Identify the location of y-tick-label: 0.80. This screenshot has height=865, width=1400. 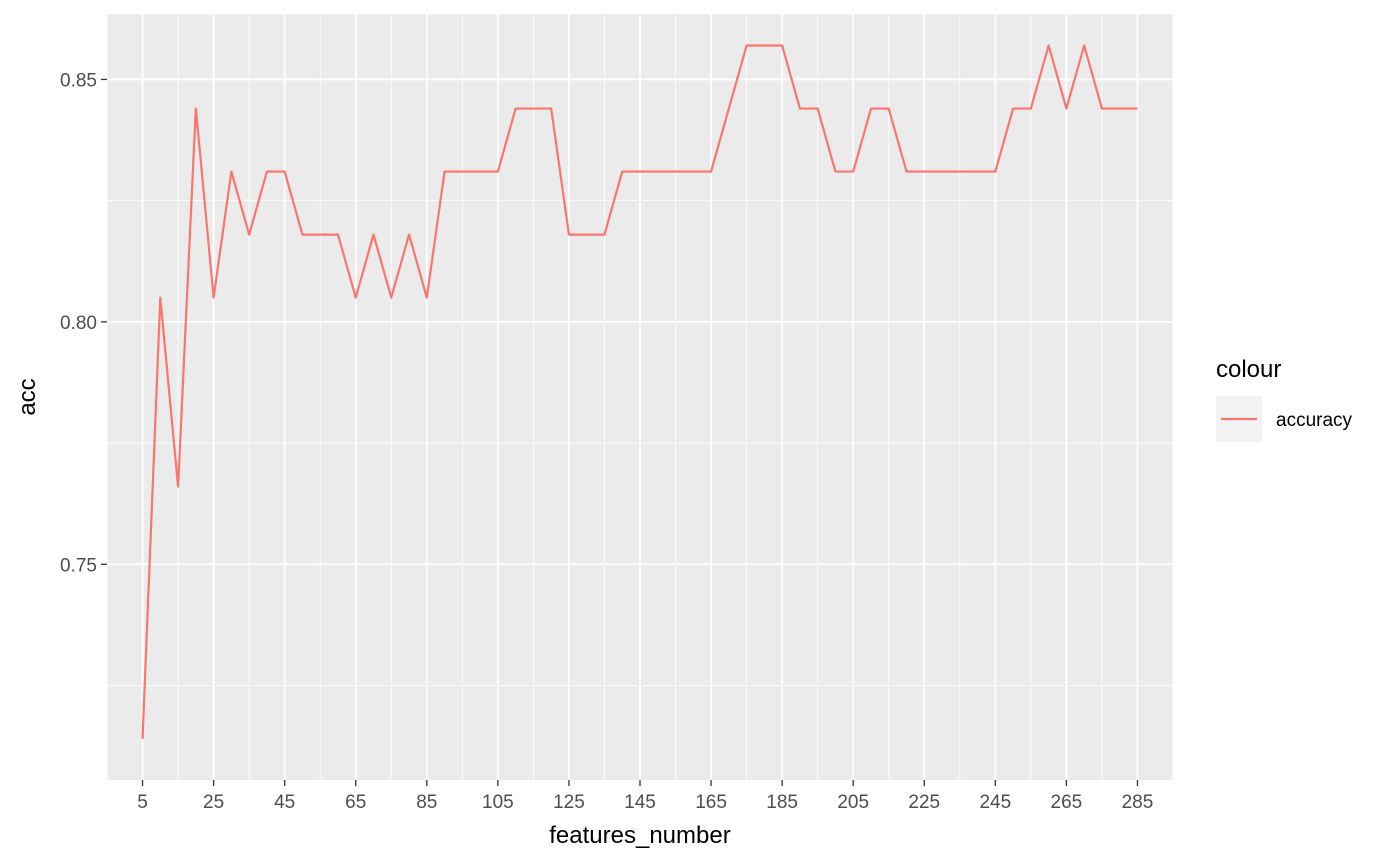
(78, 323).